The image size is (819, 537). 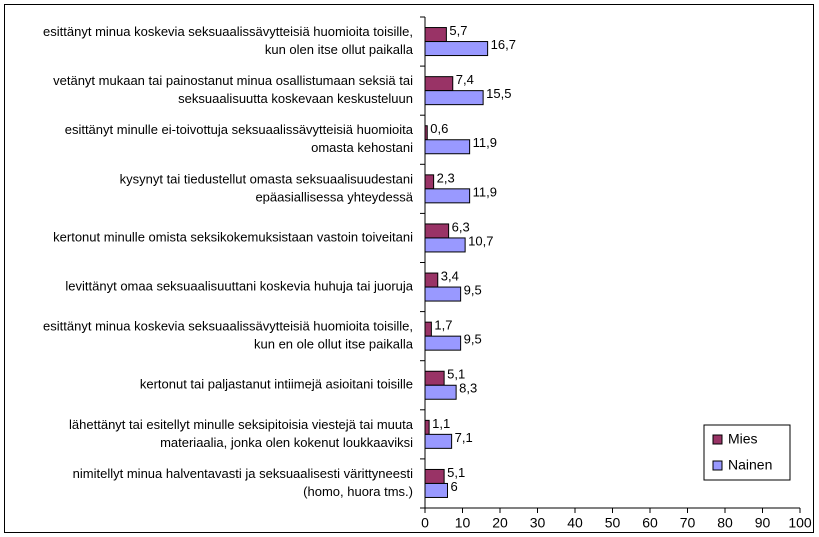 I want to click on value-label: 6,3, so click(x=461, y=226).